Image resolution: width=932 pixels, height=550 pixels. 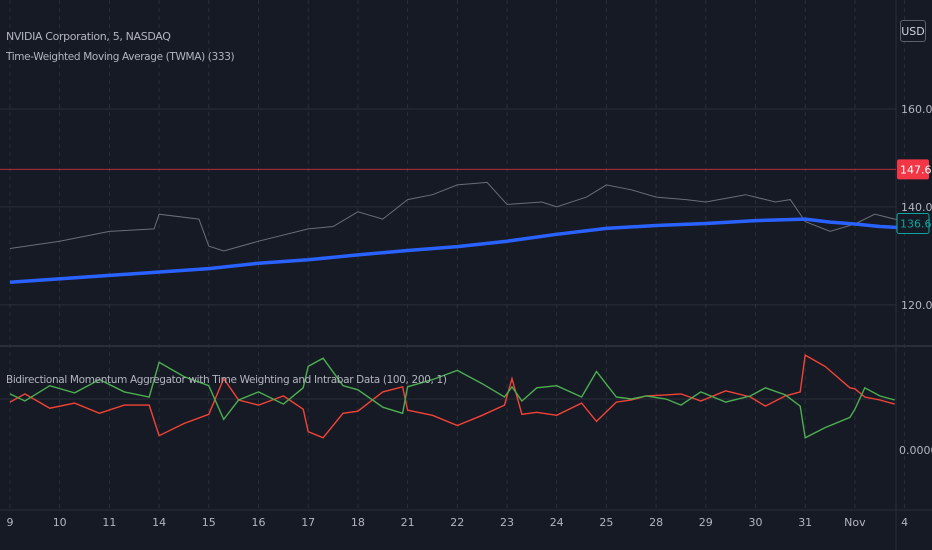 I want to click on bull-momentum-line, so click(x=452, y=398).